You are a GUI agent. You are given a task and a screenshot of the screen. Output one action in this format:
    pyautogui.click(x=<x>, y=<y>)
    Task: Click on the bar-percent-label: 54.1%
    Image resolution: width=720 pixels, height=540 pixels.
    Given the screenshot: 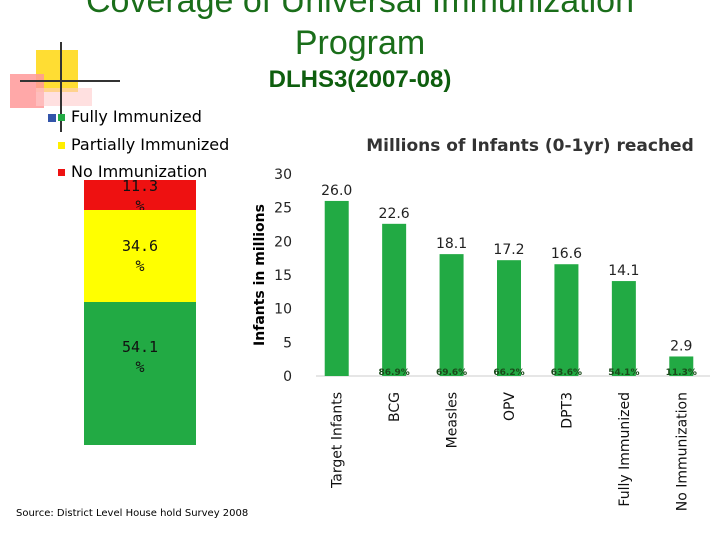 What is the action you would take?
    pyautogui.click(x=623, y=373)
    